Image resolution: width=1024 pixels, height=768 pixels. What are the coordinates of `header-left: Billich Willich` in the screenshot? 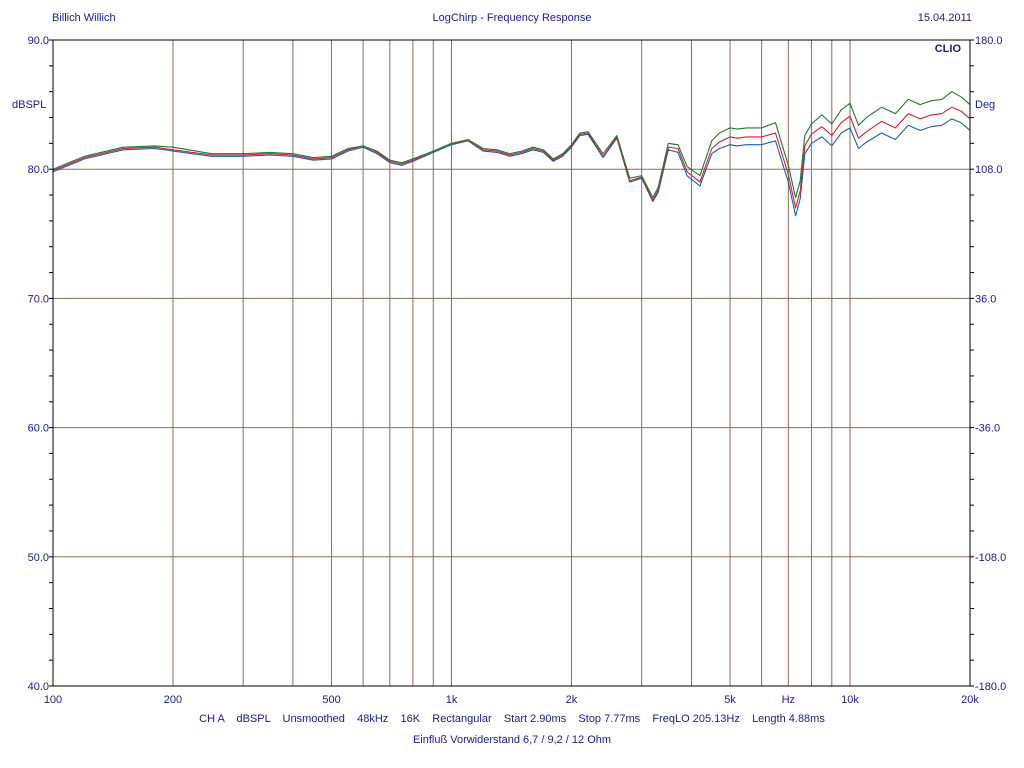 It's located at (84, 18).